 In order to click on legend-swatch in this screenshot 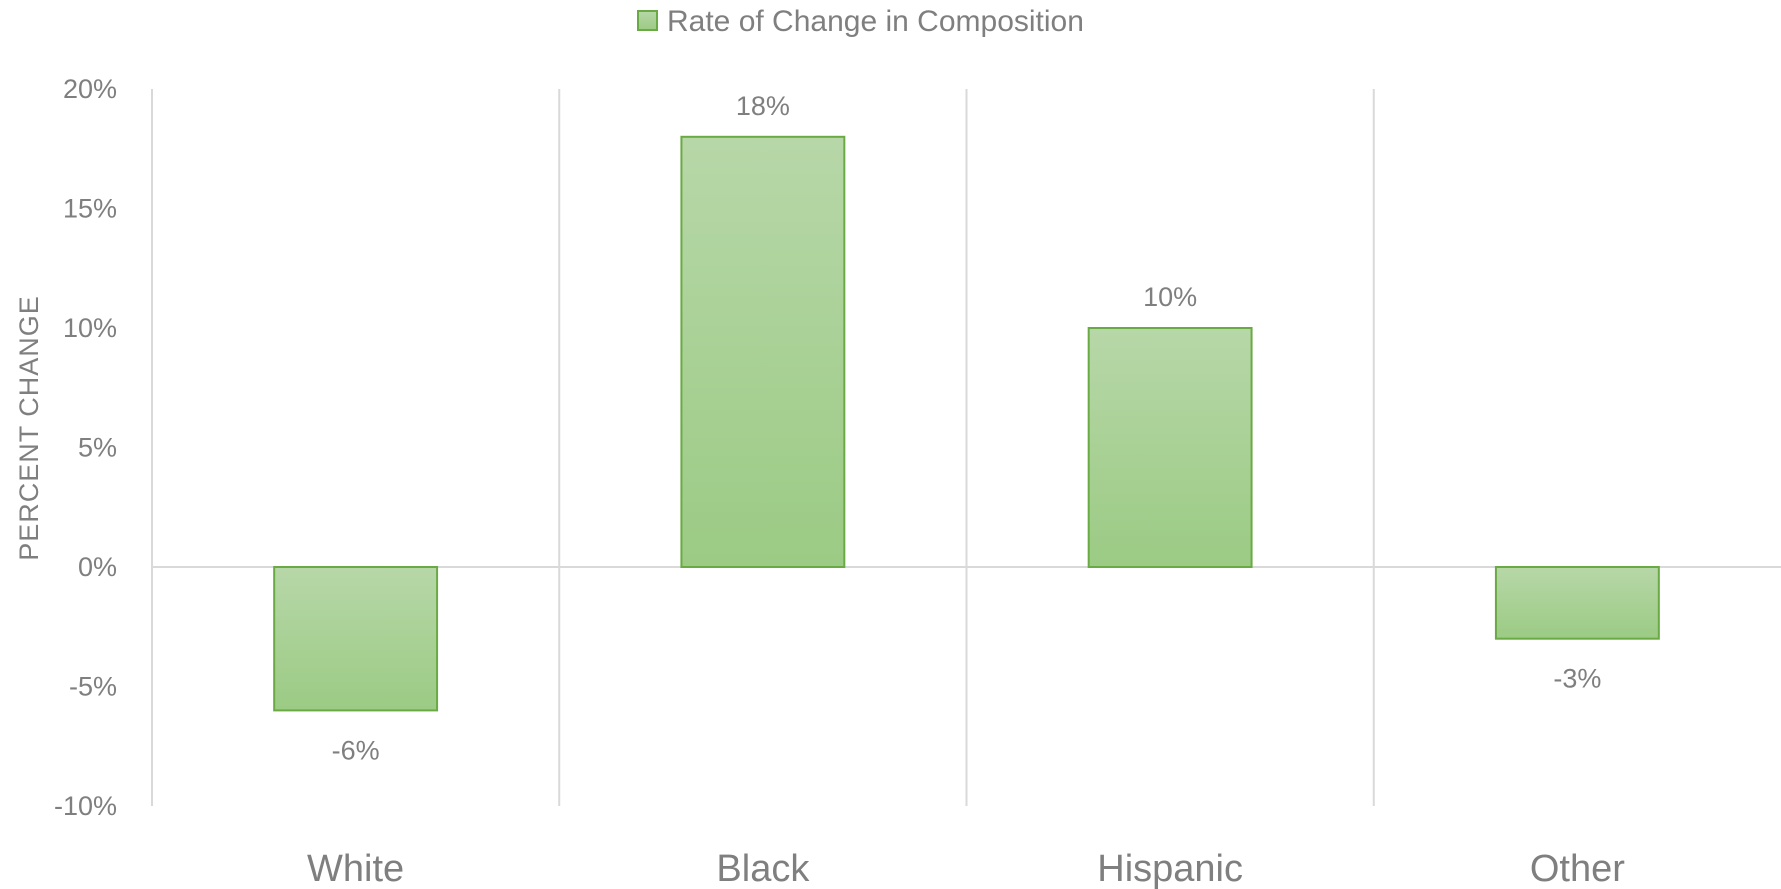, I will do `click(647, 20)`.